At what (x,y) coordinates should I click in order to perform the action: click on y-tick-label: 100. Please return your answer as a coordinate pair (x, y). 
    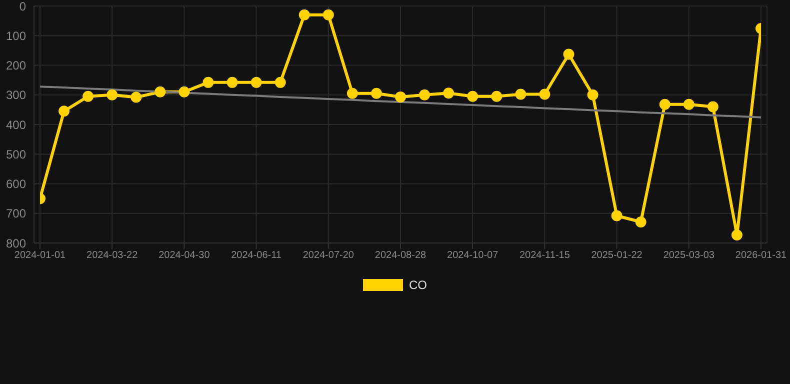
    Looking at the image, I should click on (16, 35).